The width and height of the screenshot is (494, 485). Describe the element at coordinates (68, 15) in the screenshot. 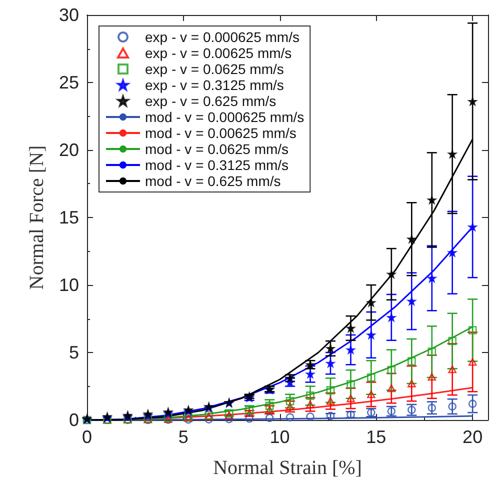

I see `y-tick-label: 30` at that location.